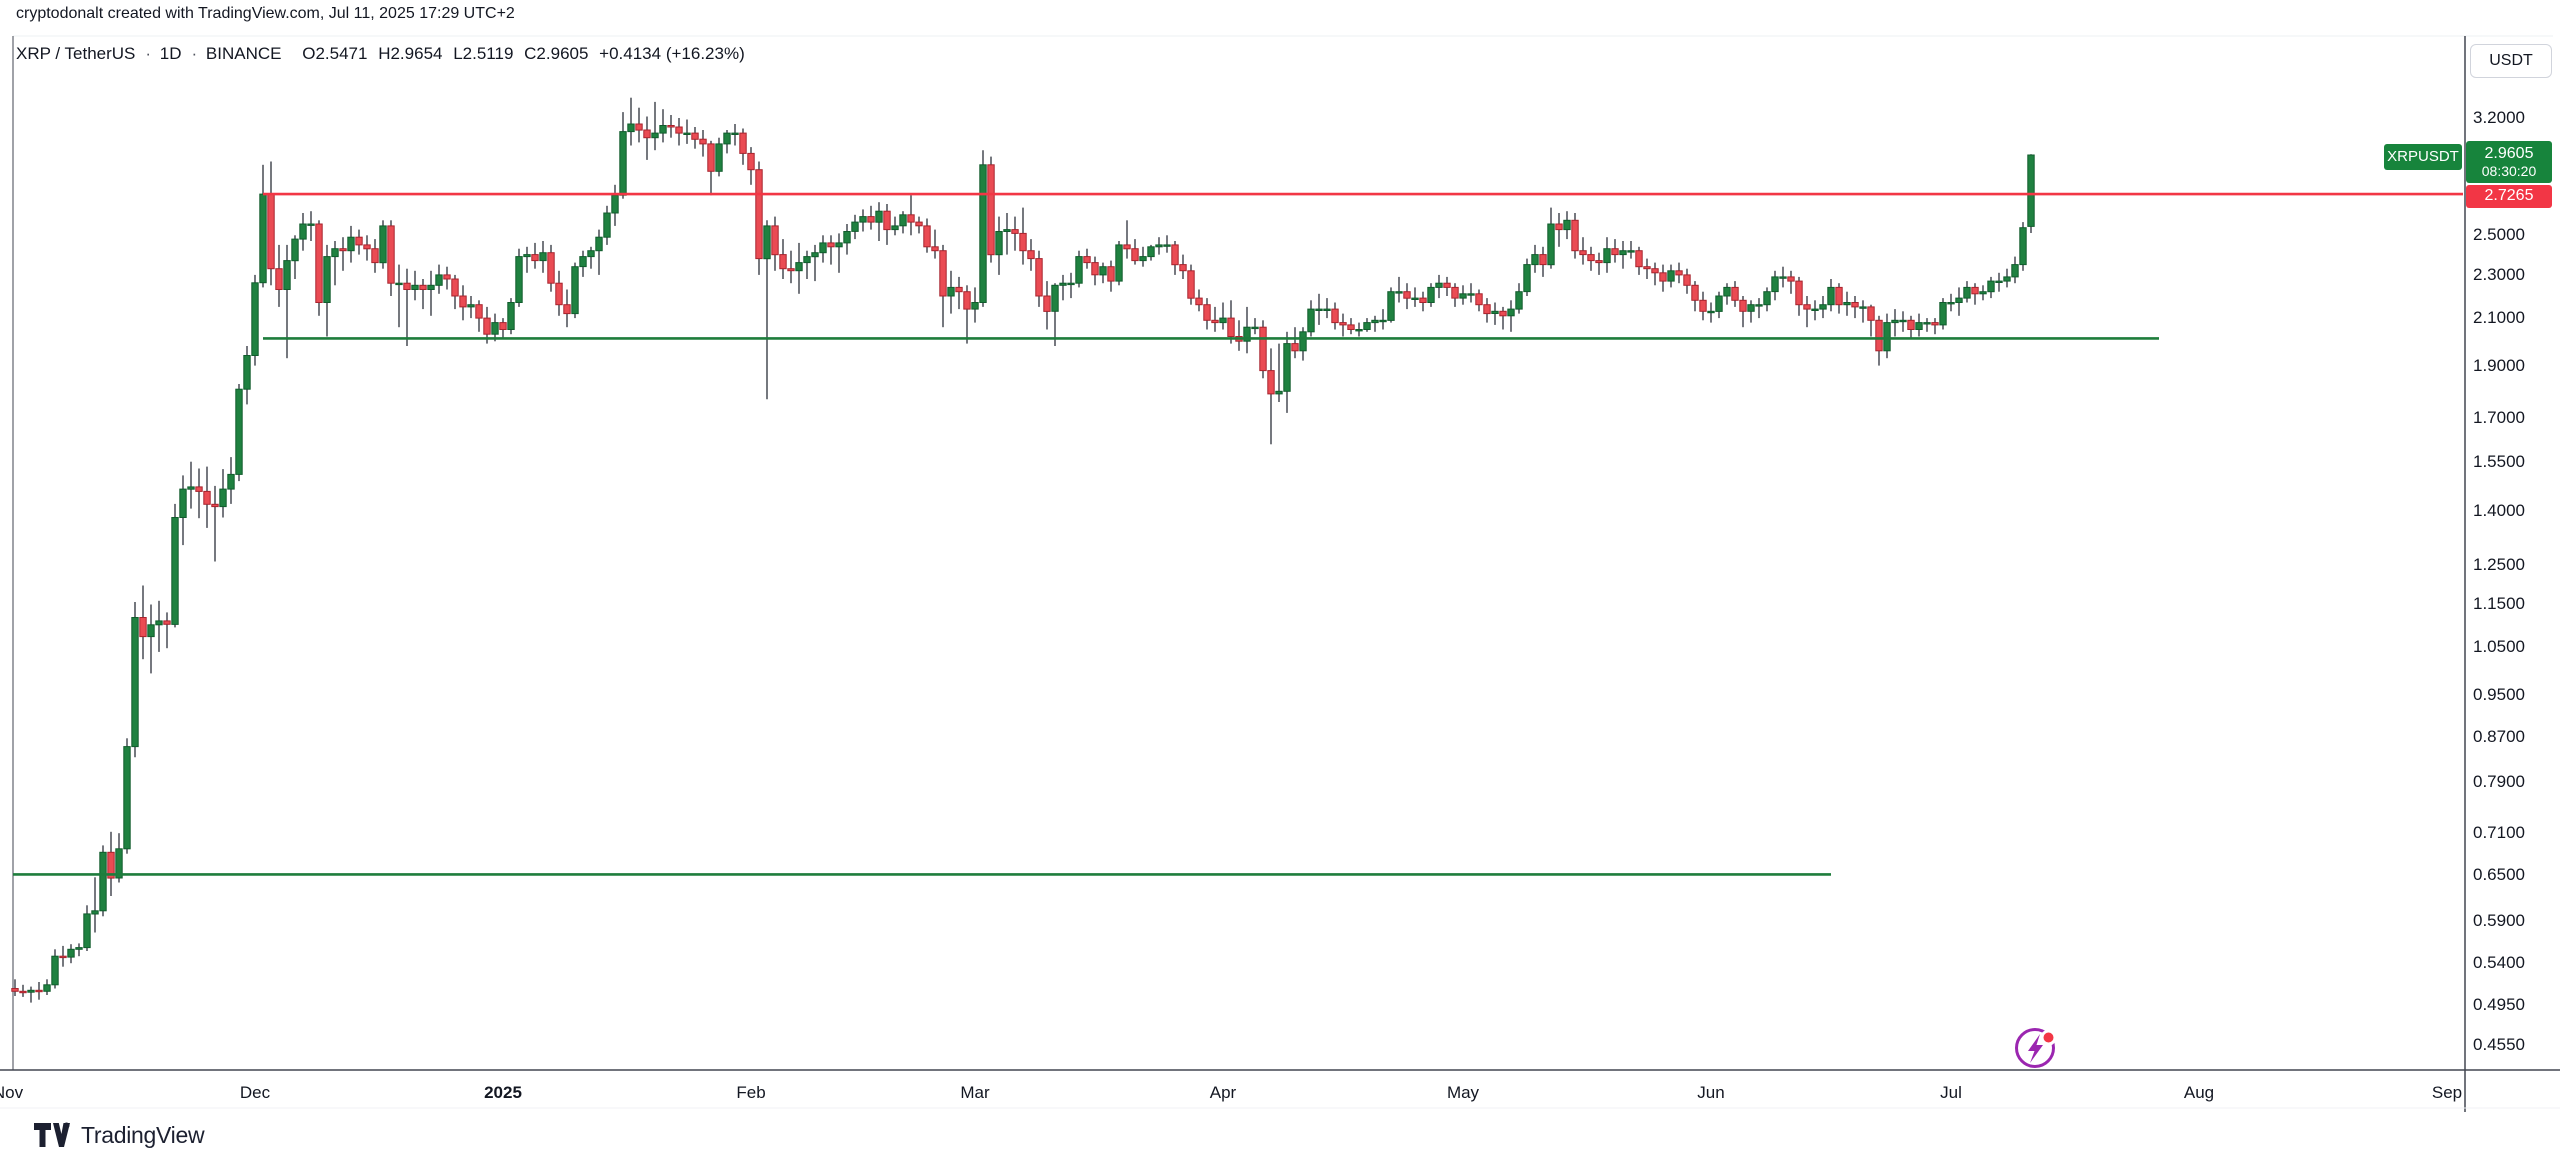  I want to click on time-tick-label: Dec, so click(255, 1092).